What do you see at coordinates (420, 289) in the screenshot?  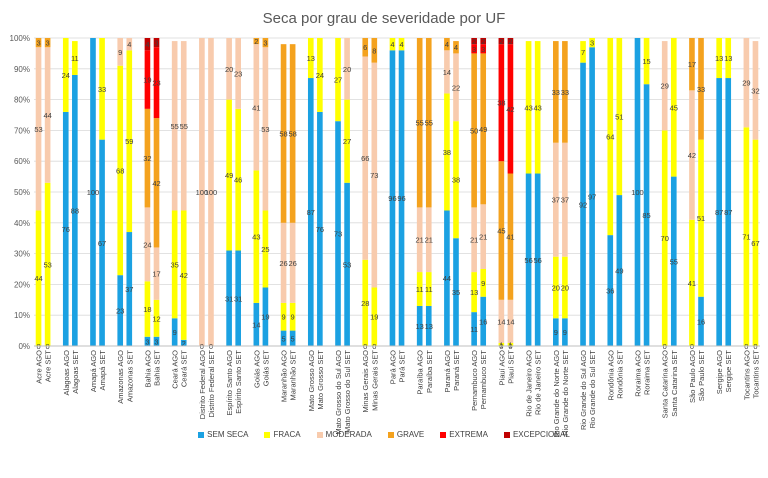 I see `data-label: 11` at bounding box center [420, 289].